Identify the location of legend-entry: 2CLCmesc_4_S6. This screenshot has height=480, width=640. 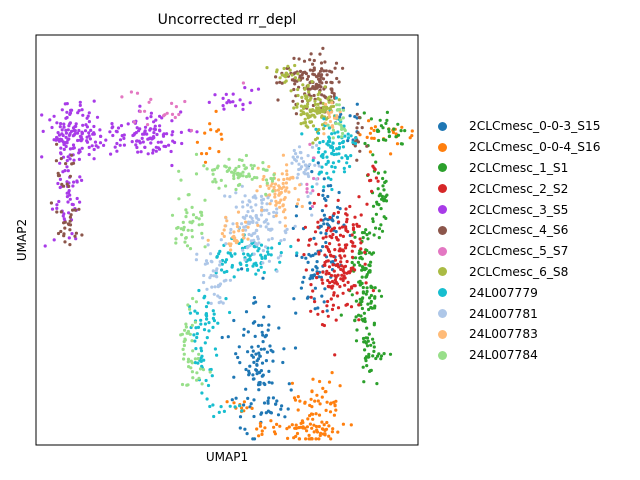
(519, 230).